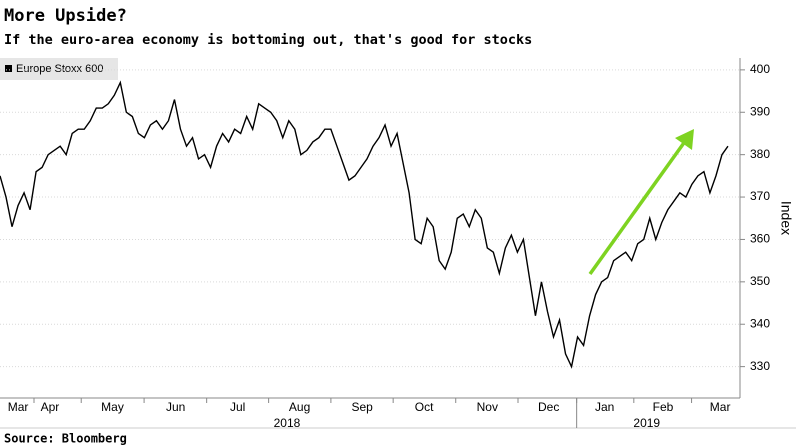  I want to click on year-label: 2018, so click(287, 423).